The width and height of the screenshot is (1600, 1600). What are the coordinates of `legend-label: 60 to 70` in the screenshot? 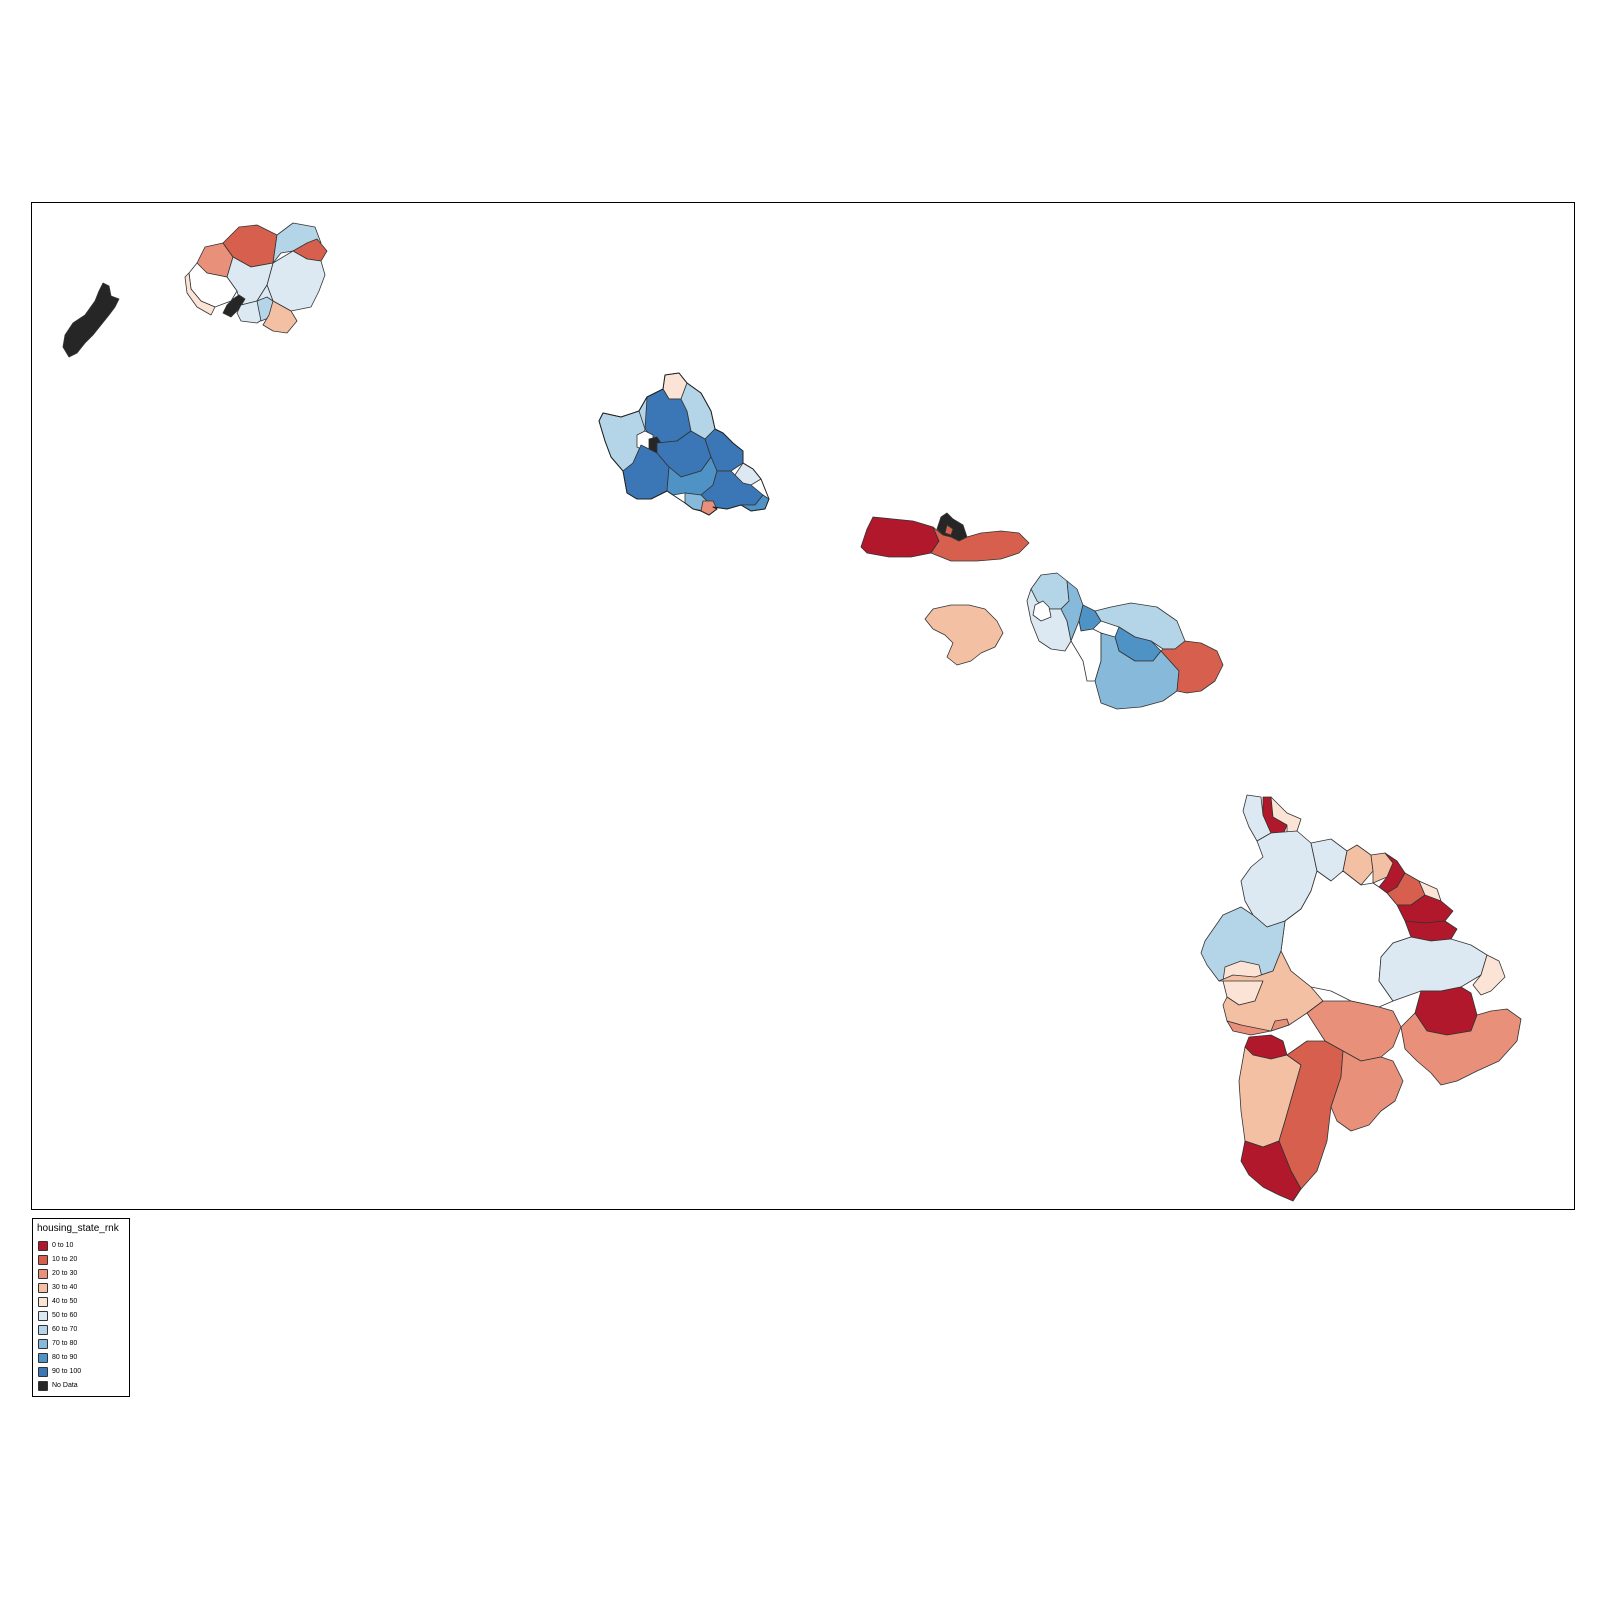 It's located at (65, 1329).